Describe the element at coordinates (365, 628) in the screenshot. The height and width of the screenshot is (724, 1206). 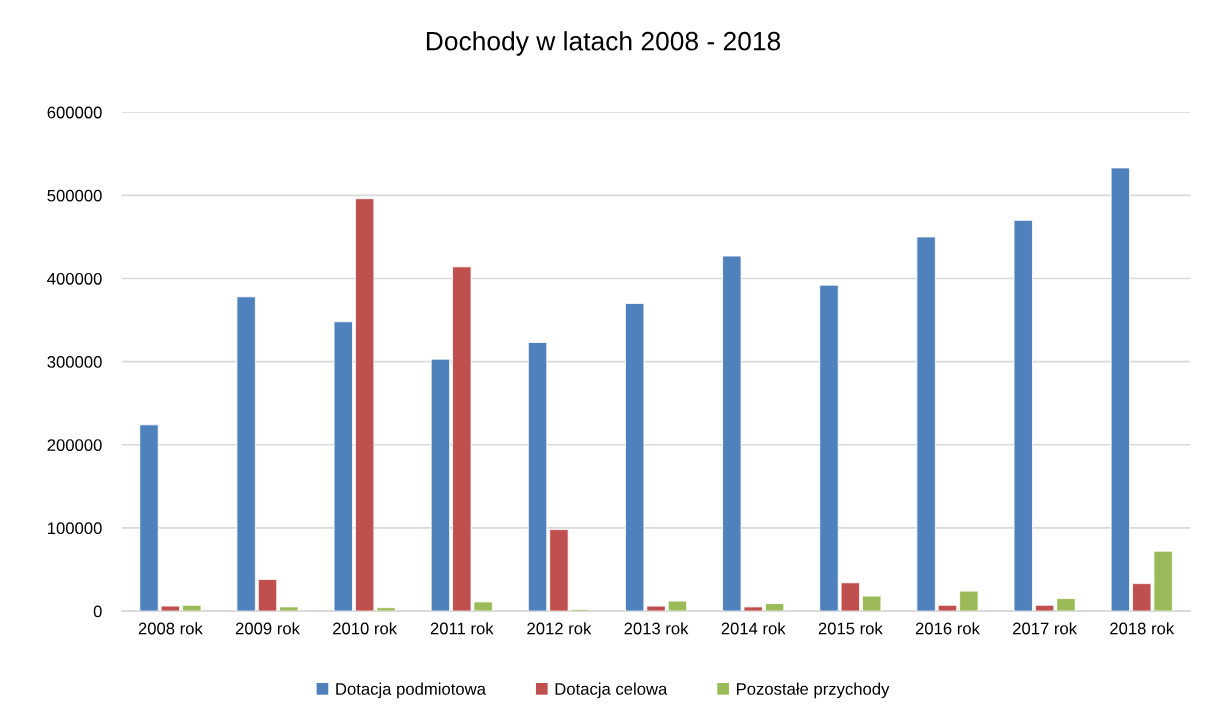
I see `x-tick-label: 2010 rok` at that location.